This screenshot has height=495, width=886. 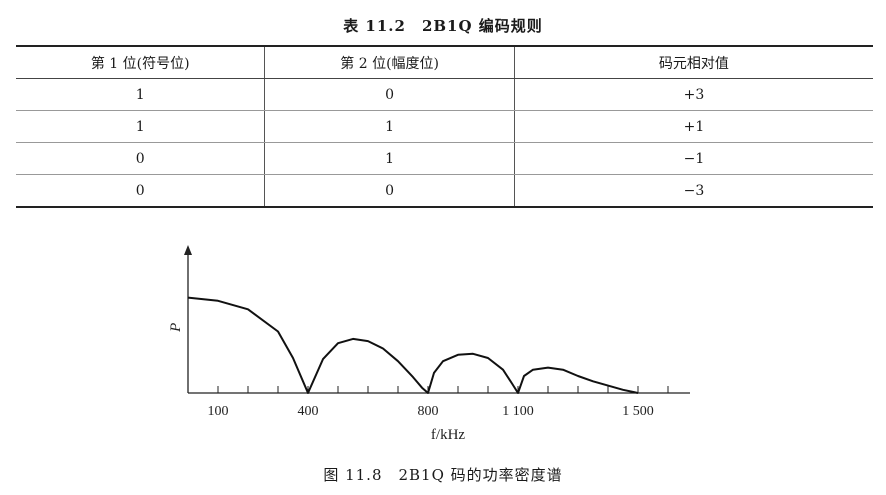 I want to click on table-row: 1 1 +1, so click(x=444, y=126).